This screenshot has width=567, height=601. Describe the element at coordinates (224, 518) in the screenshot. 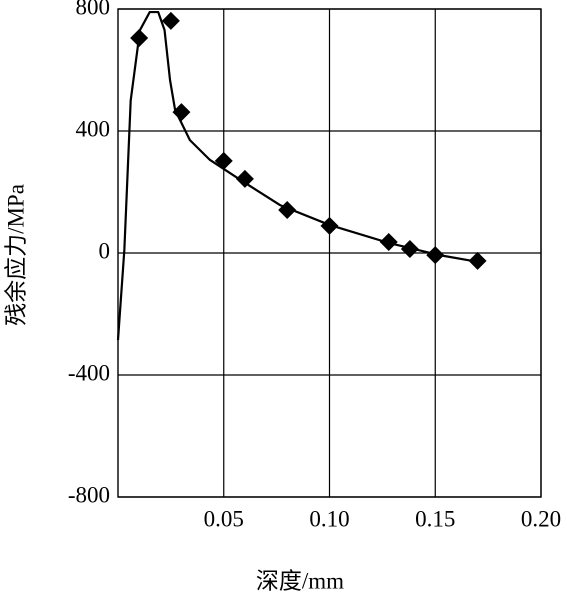

I see `x-tick-label: 0.05` at that location.